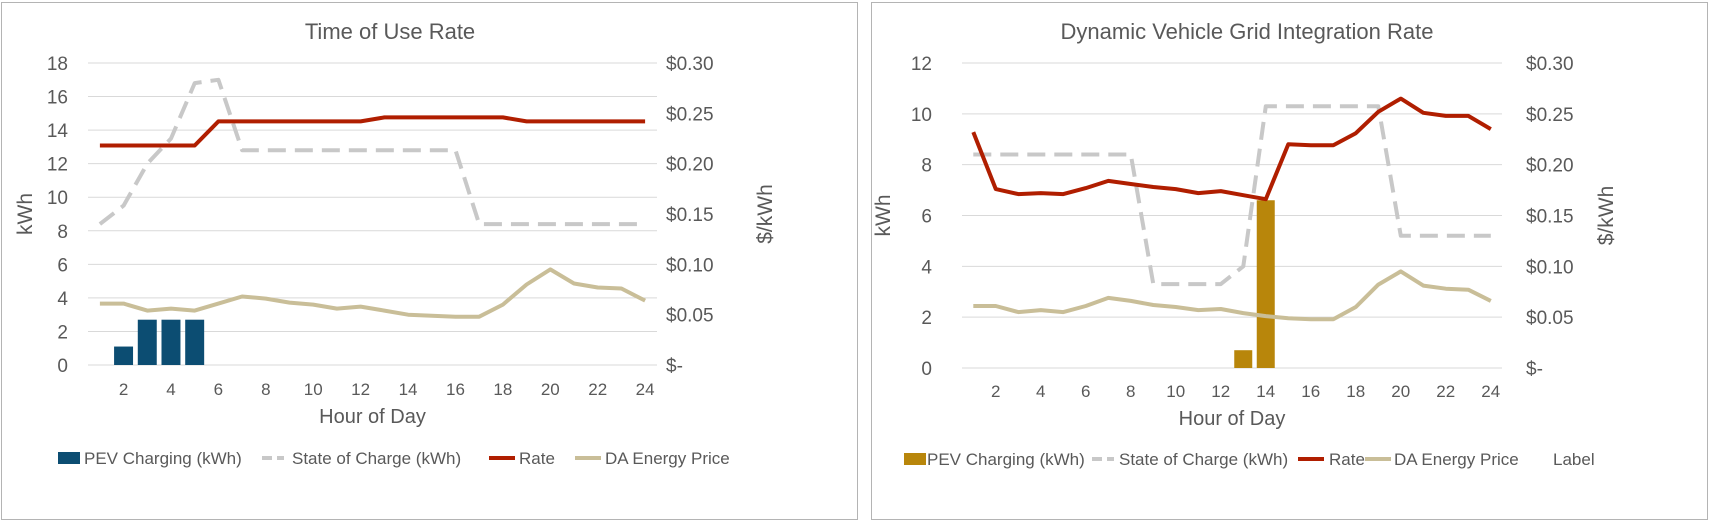  I want to click on y-tick-label: 14, so click(58, 131).